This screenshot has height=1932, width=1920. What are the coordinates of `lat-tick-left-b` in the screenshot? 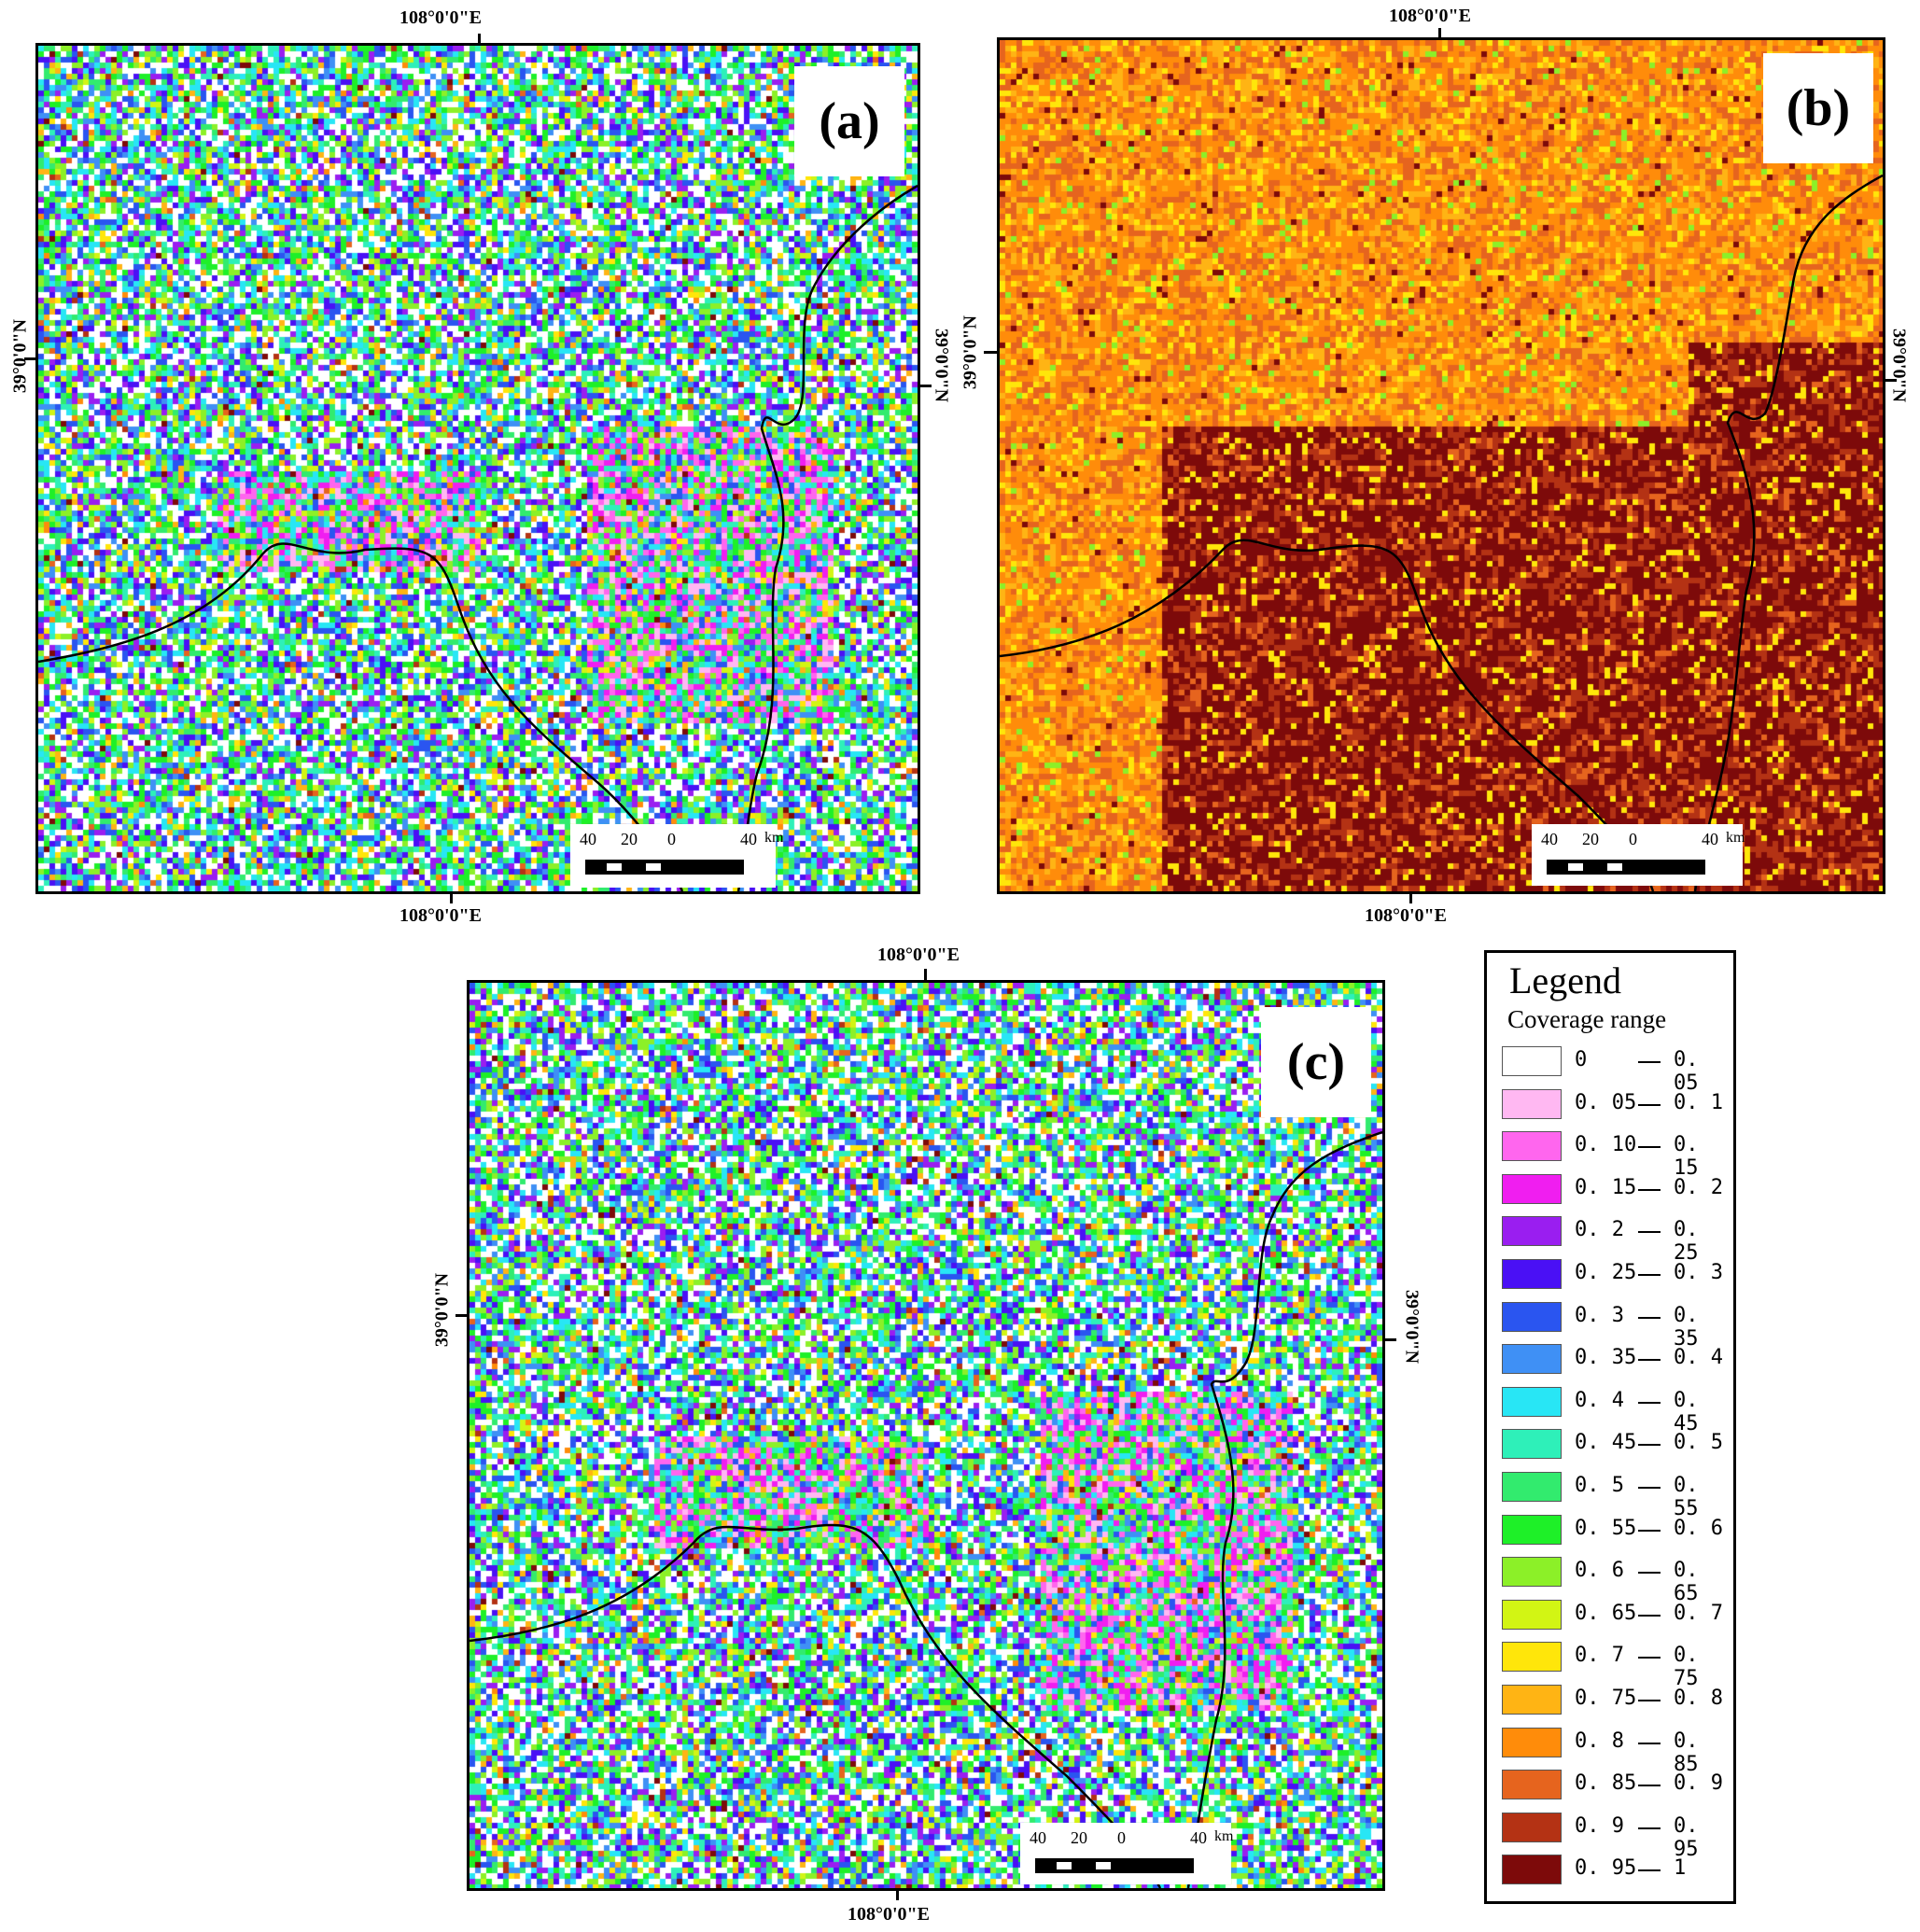 It's located at (991, 352).